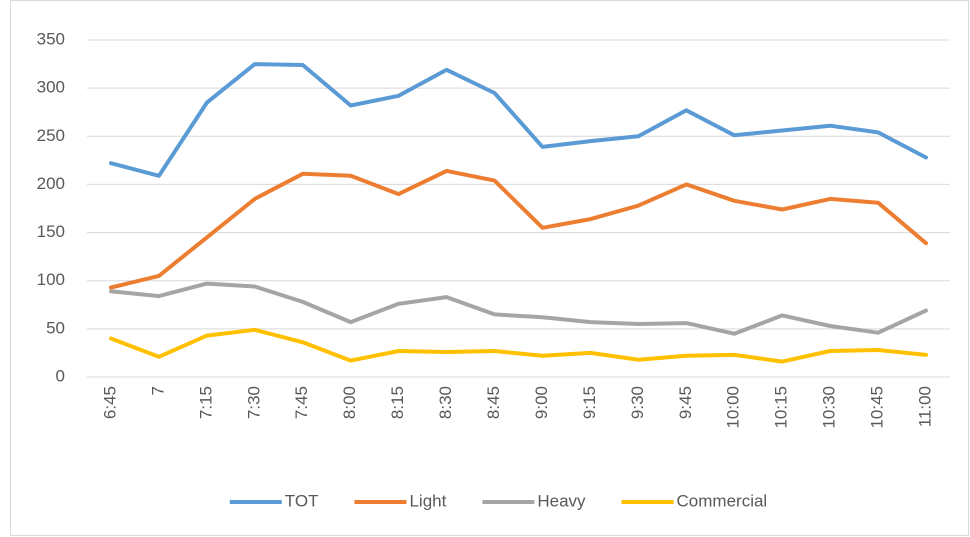  Describe the element at coordinates (51, 38) in the screenshot. I see `y-tick-label: 350` at that location.